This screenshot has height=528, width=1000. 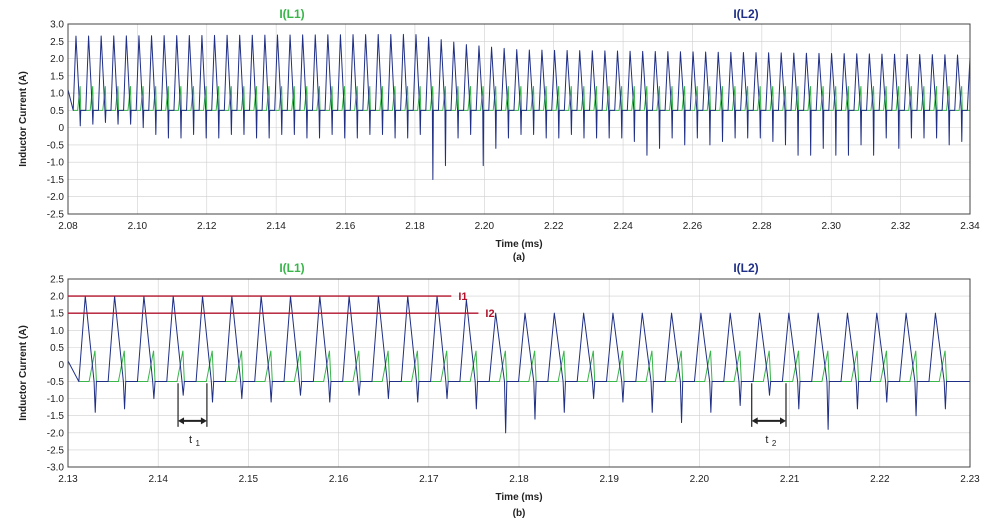 I want to click on x-axis-label-b: Time (ms), so click(x=518, y=497).